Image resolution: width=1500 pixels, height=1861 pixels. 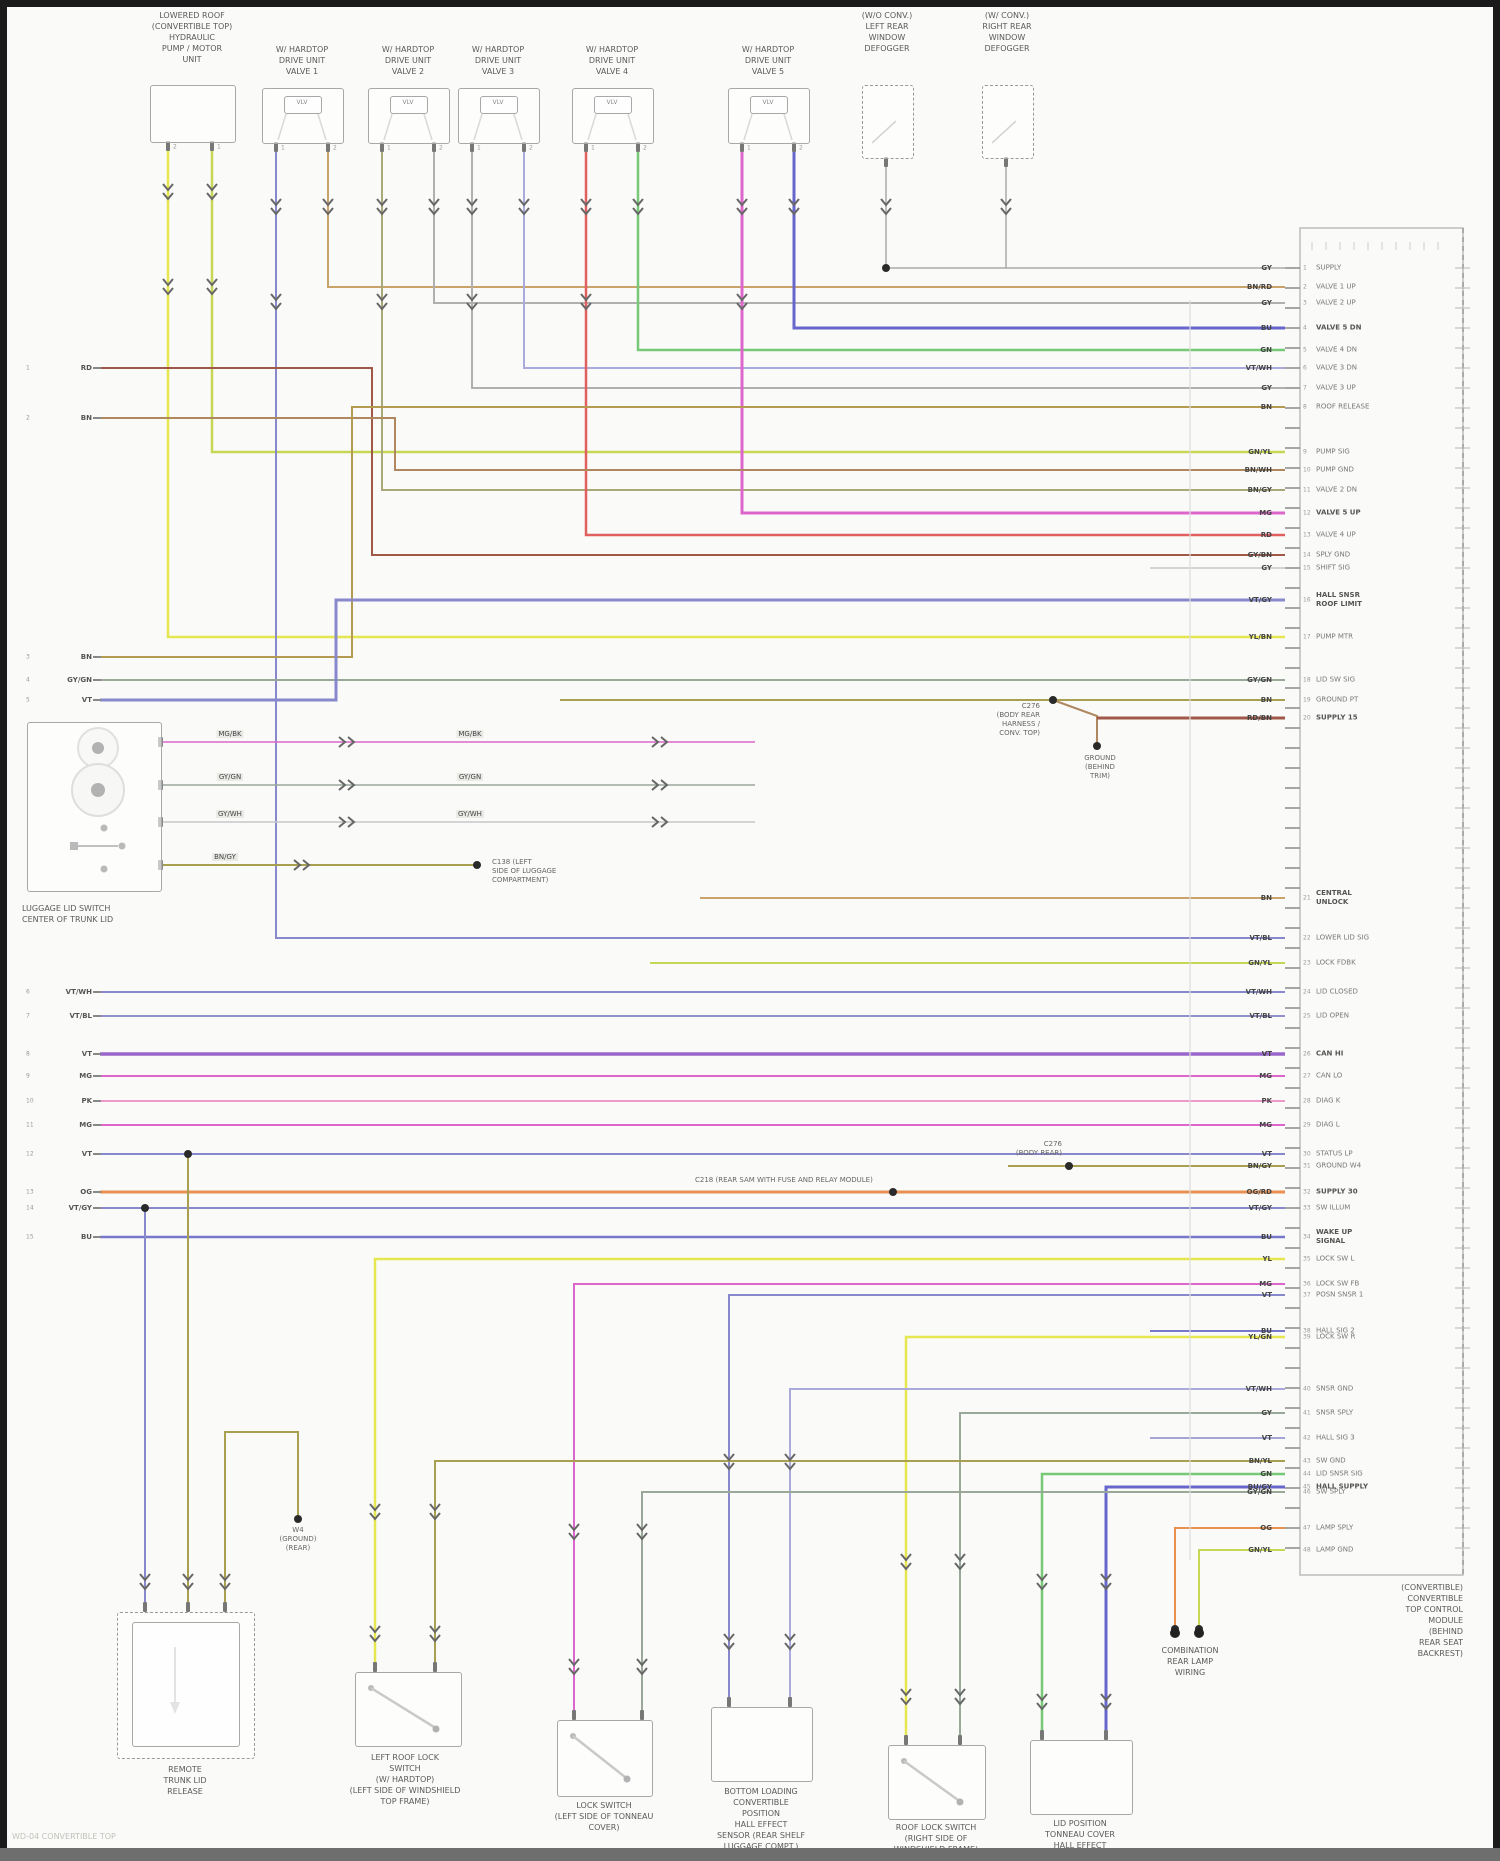 What do you see at coordinates (1237, 490) in the screenshot?
I see `row-wire-color-label: BN/GY` at bounding box center [1237, 490].